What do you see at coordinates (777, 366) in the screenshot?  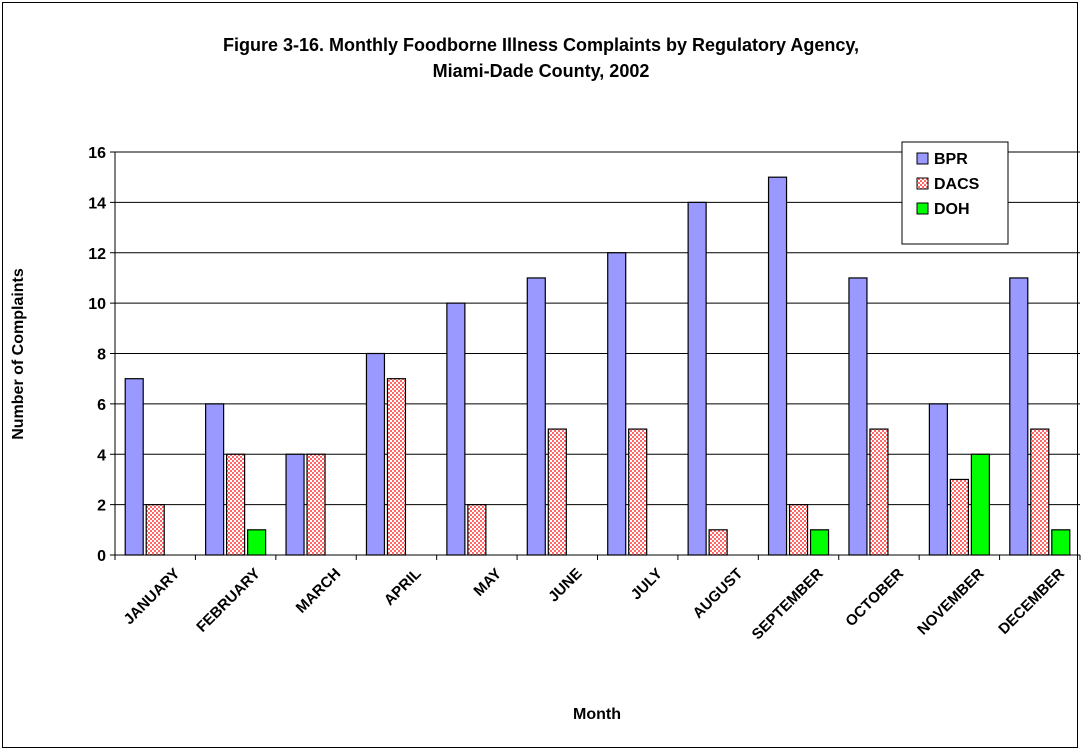 I see `bar-bpr-september` at bounding box center [777, 366].